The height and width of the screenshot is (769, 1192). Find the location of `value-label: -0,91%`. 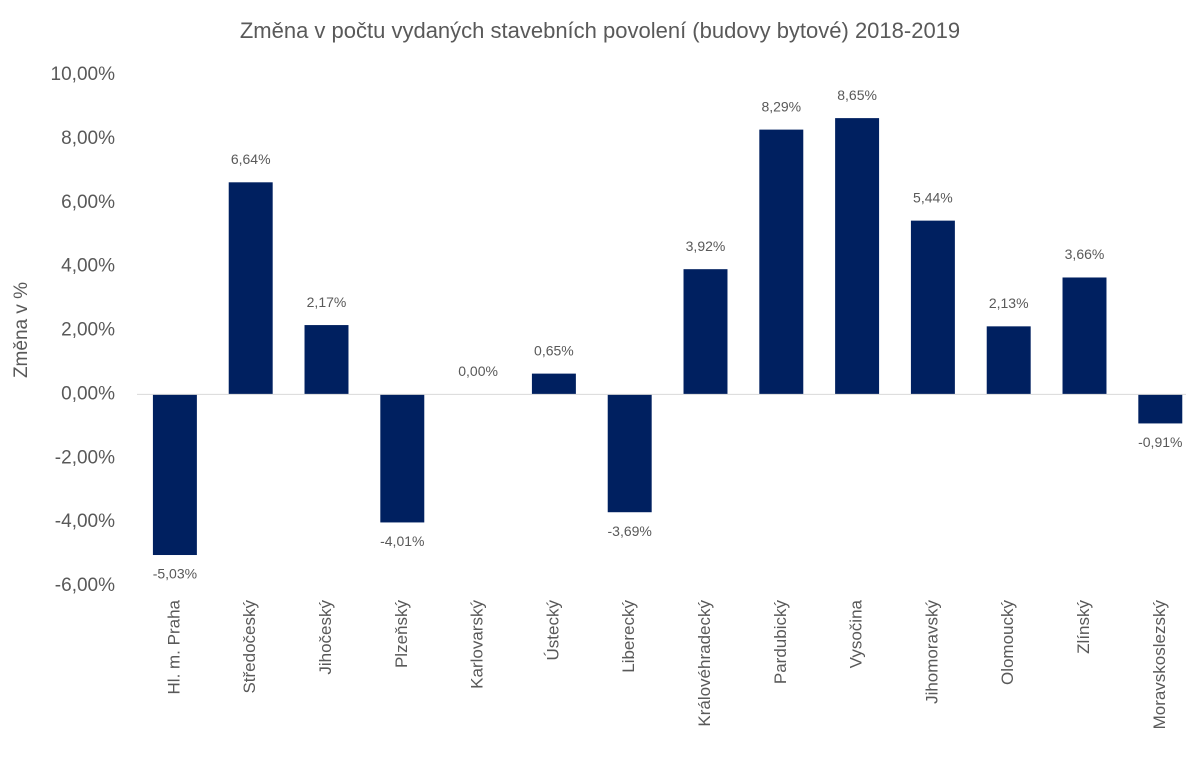

value-label: -0,91% is located at coordinates (1160, 442).